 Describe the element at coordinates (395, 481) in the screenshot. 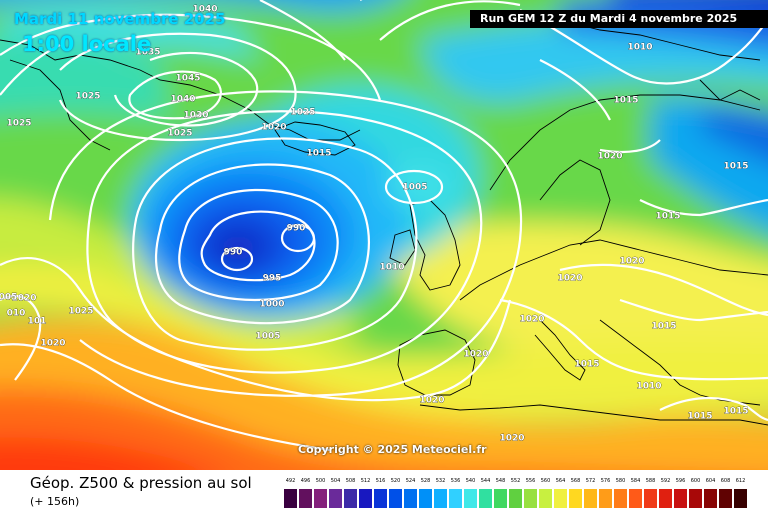

I see `legend-tick-label: 520` at that location.